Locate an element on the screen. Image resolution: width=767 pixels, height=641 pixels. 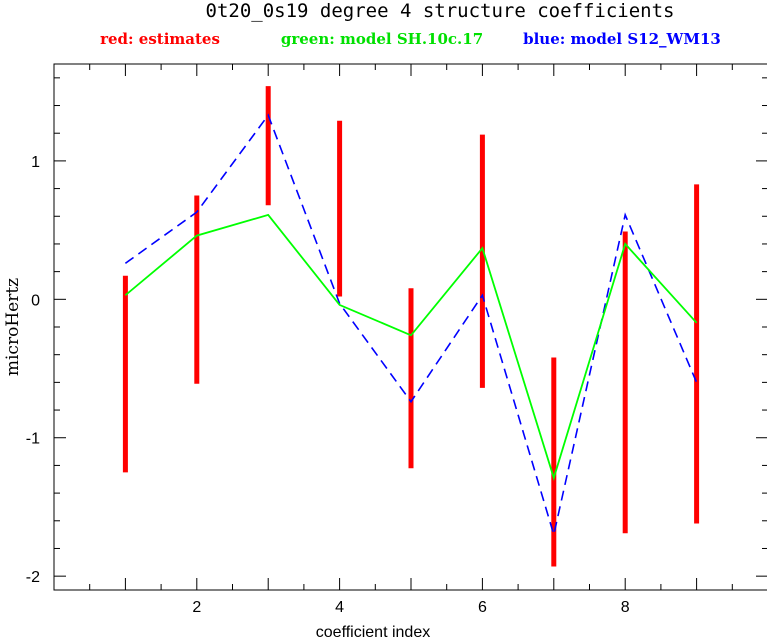
y-tick-label: 1 is located at coordinates (35, 162).